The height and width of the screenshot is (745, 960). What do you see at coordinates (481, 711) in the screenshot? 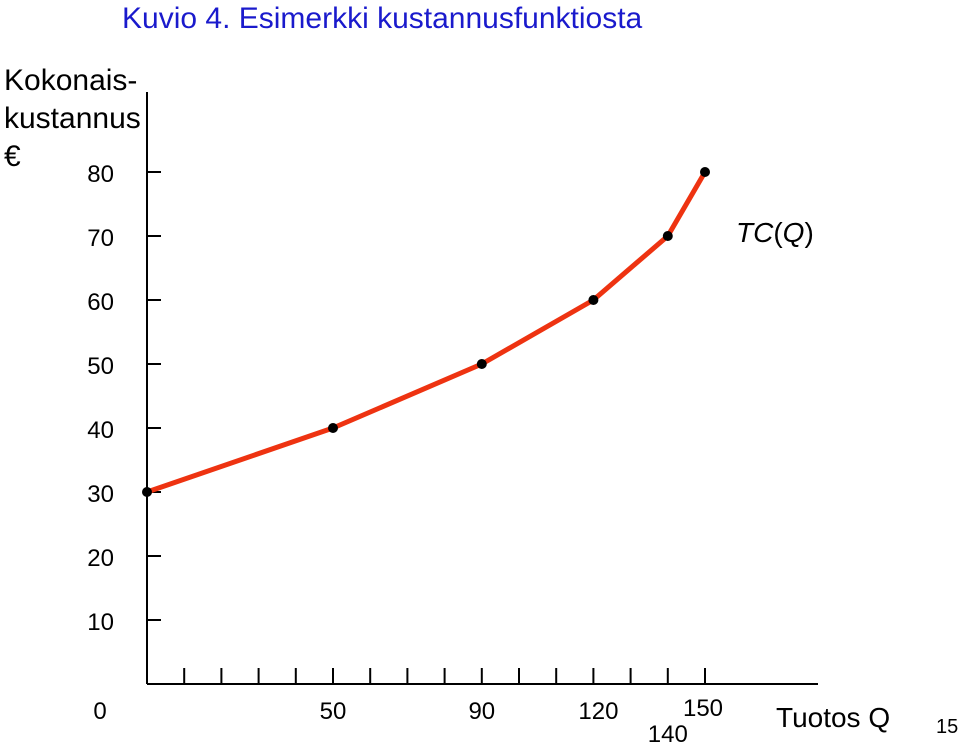
I see `x-tick-label: 90` at bounding box center [481, 711].